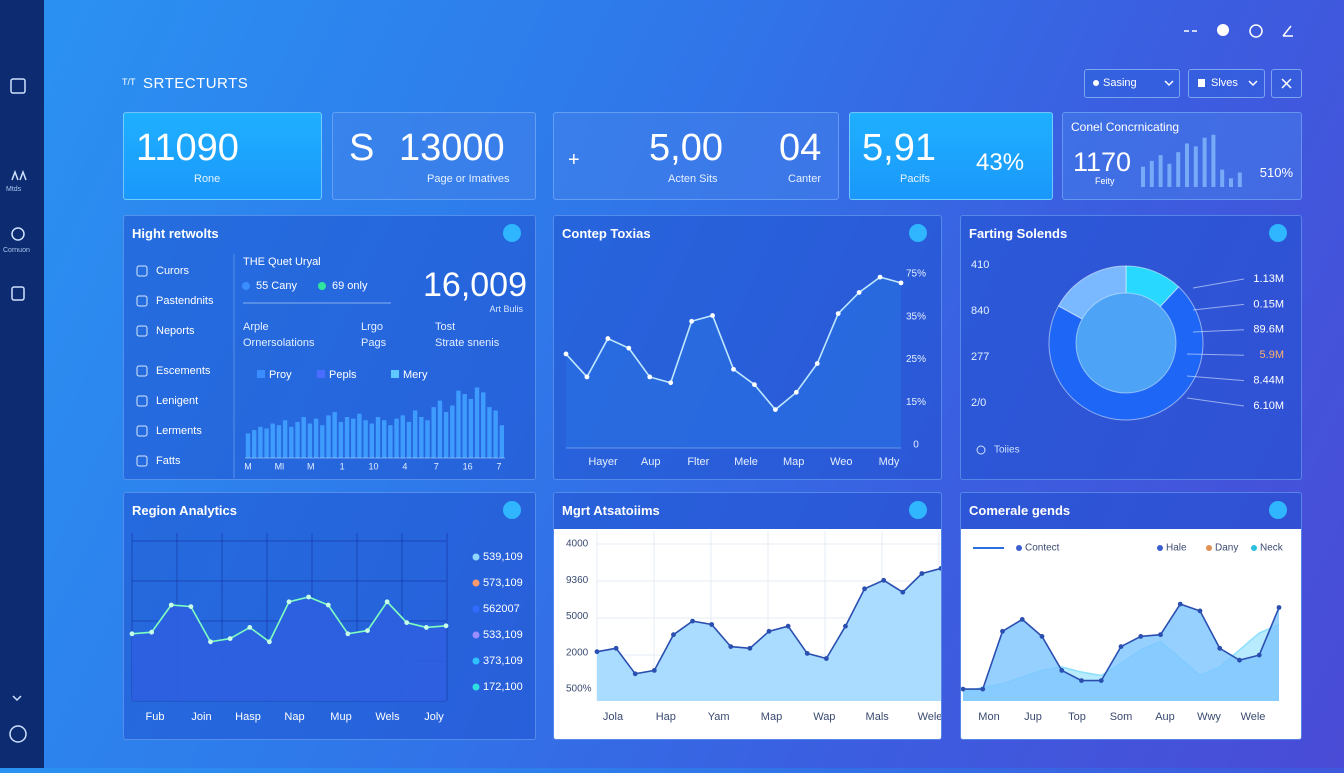  Describe the element at coordinates (916, 274) in the screenshot. I see `y-label: 75%` at that location.